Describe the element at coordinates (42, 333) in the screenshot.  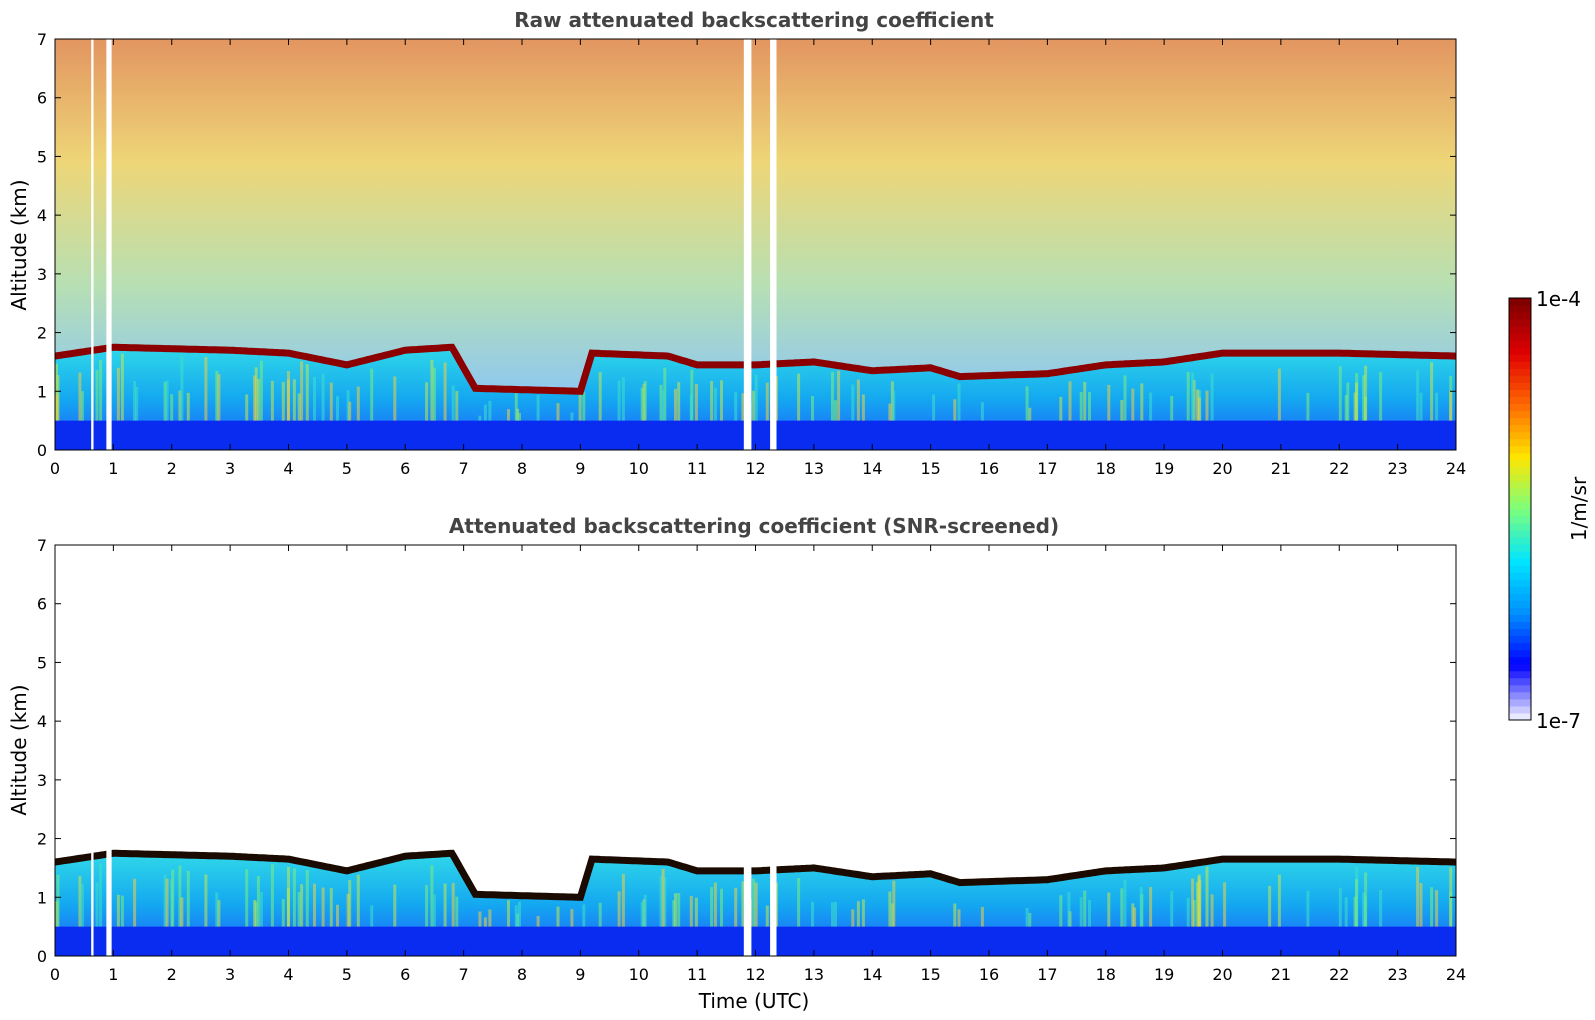
I see `y-tick-label: 2` at that location.